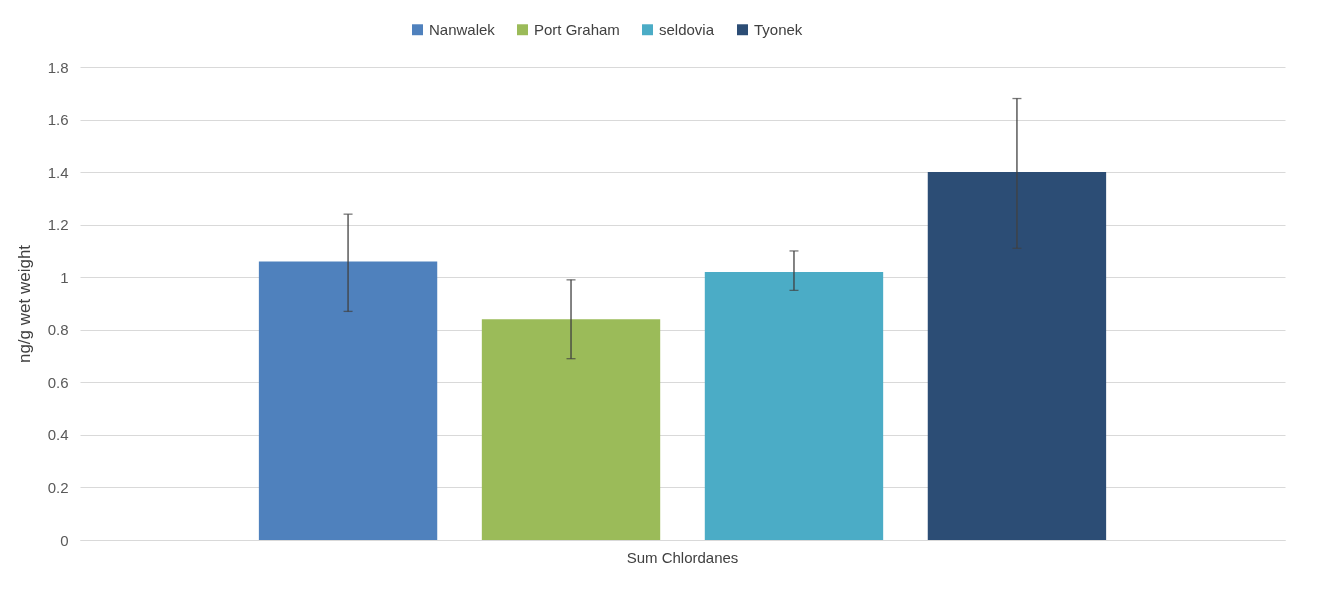 This screenshot has height=593, width=1341. I want to click on y-tick-label: 0.4, so click(58, 435).